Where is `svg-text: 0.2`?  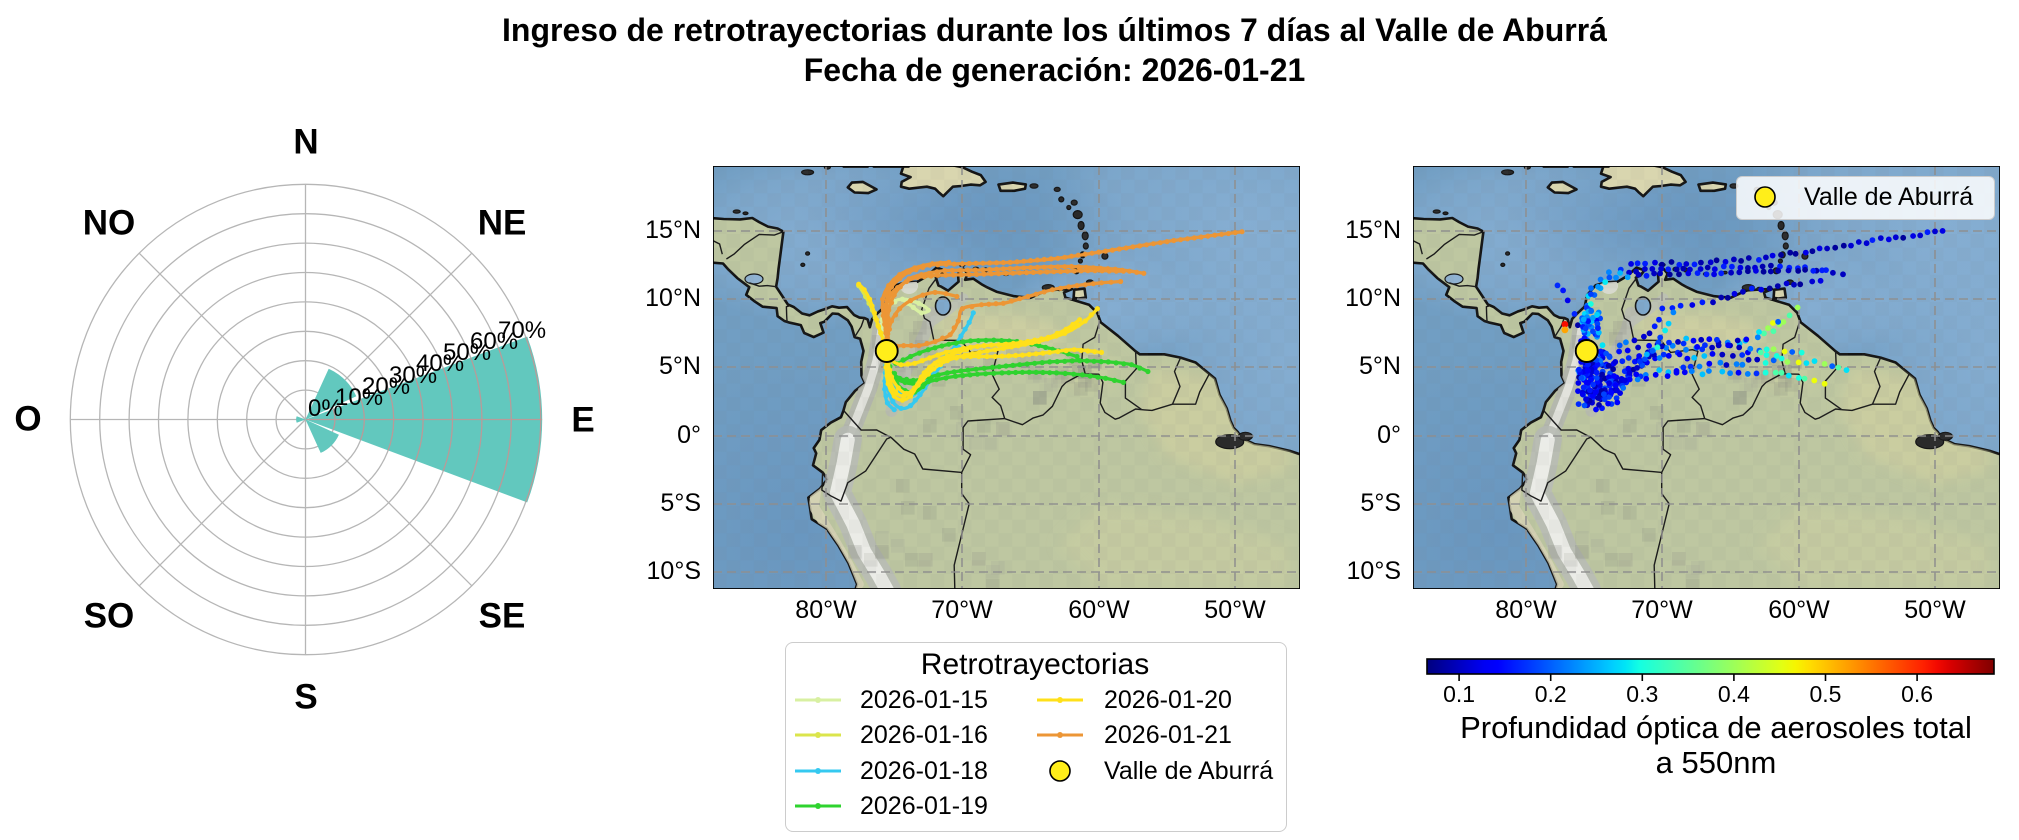 svg-text: 0.2 is located at coordinates (1551, 694).